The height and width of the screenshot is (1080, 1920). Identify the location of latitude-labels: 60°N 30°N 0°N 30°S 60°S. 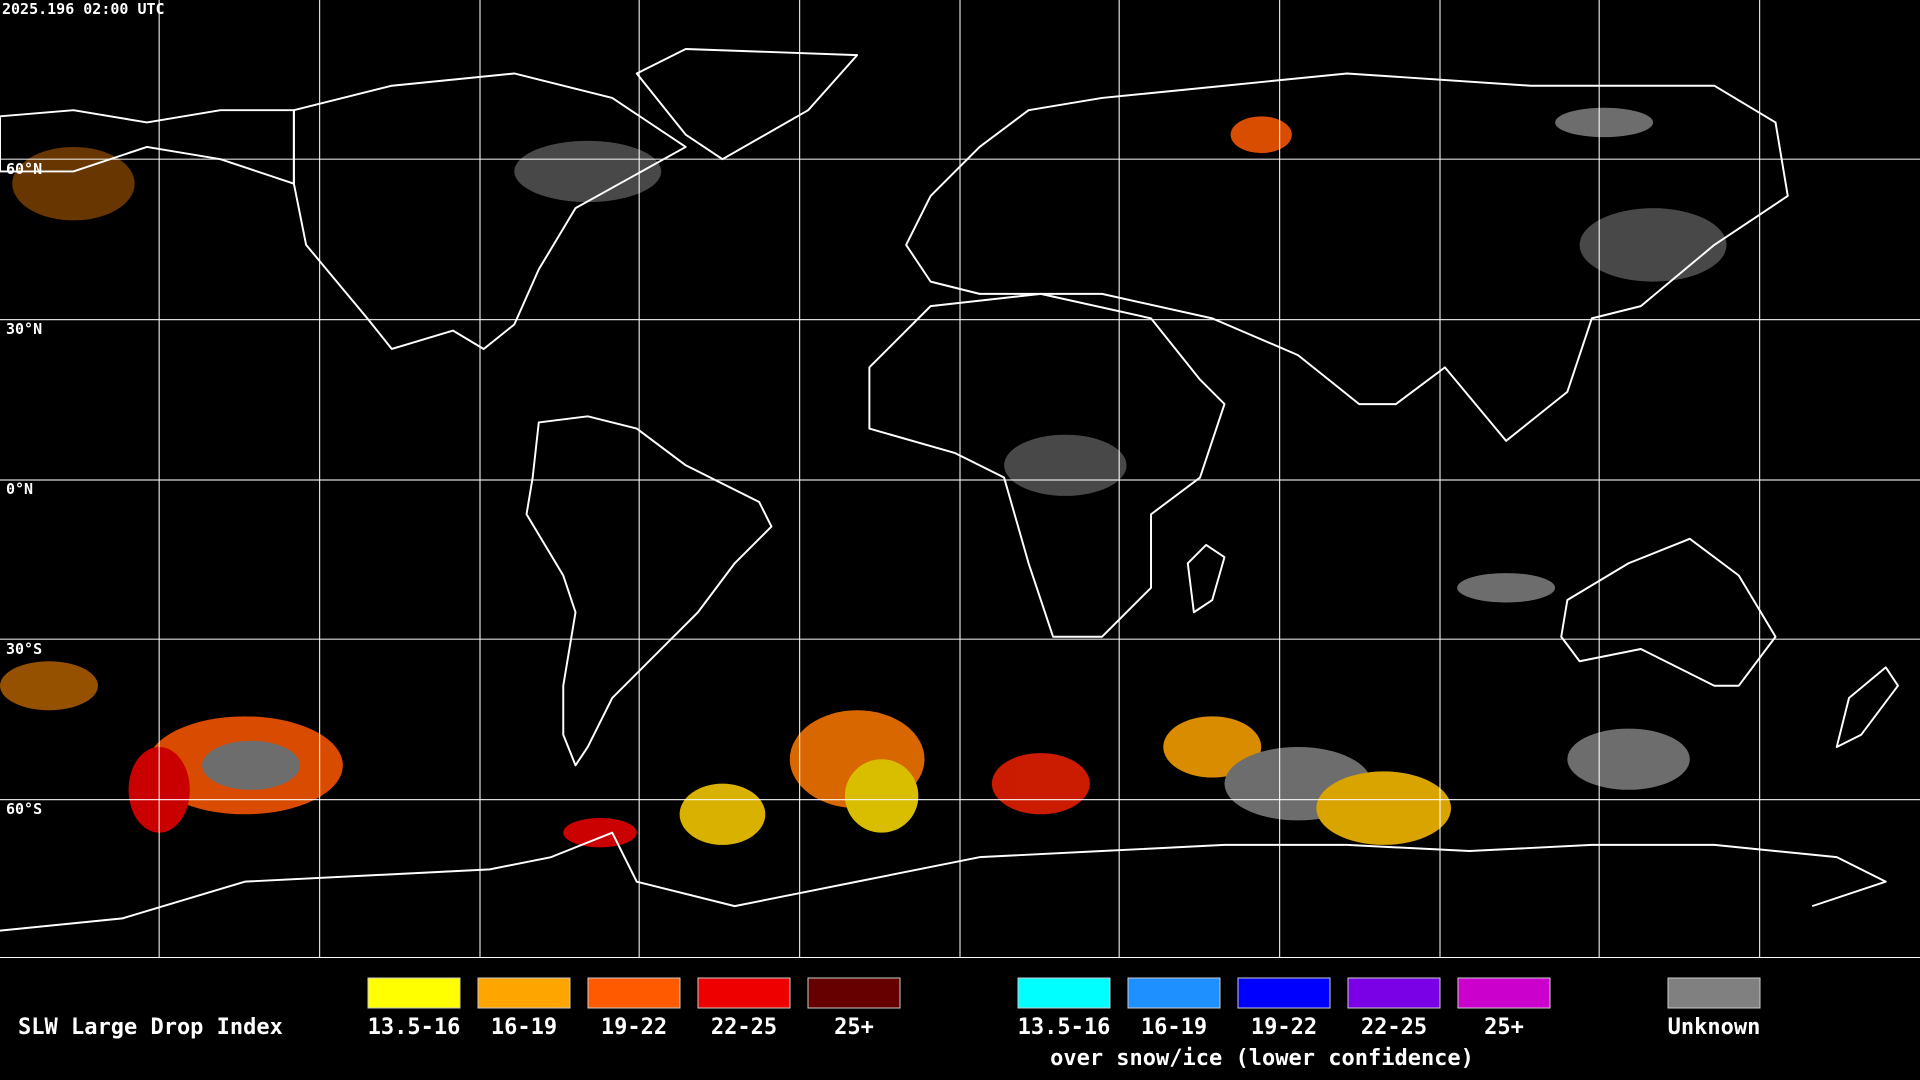
(24, 489).